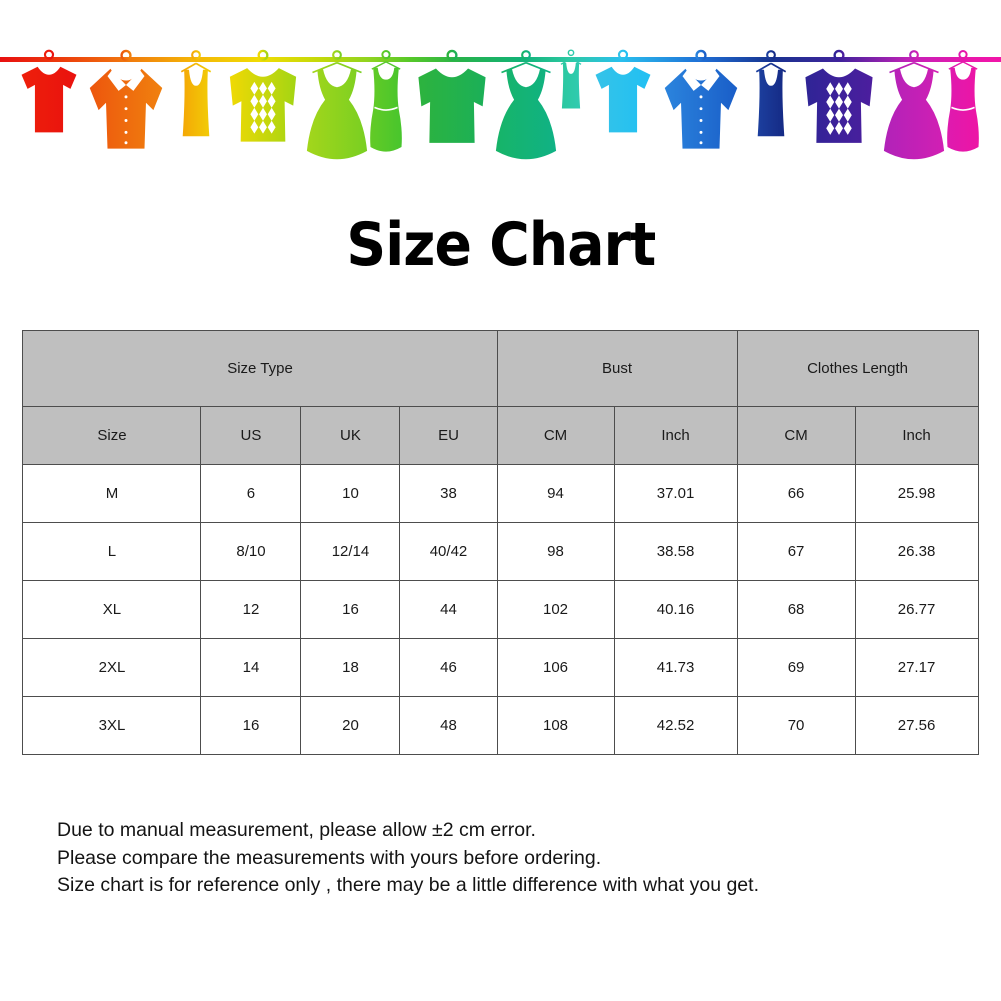  Describe the element at coordinates (112, 493) in the screenshot. I see `table-cell: M` at that location.